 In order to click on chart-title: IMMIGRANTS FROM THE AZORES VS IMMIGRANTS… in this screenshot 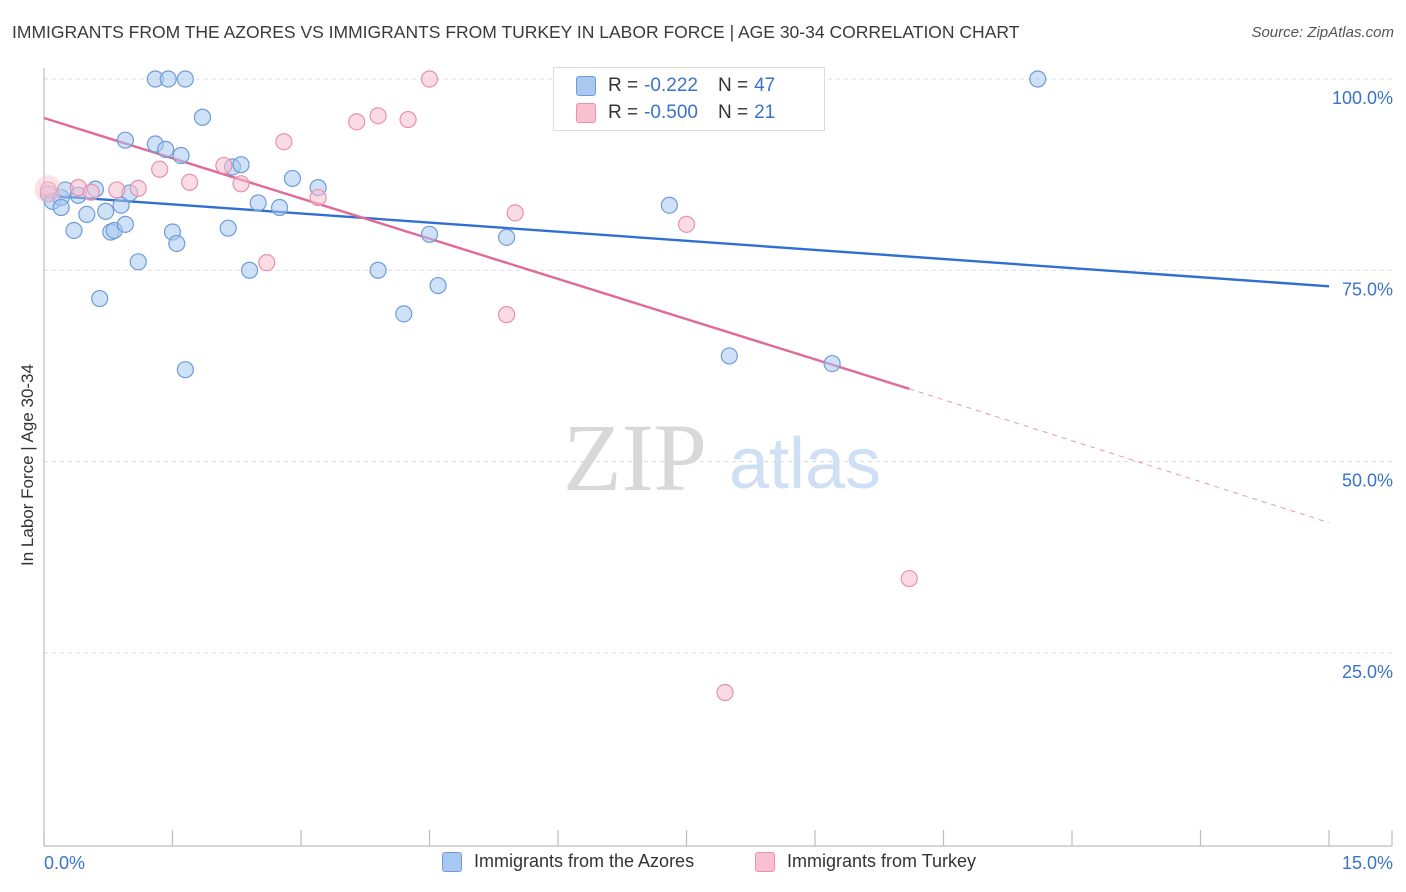, I will do `click(516, 32)`.